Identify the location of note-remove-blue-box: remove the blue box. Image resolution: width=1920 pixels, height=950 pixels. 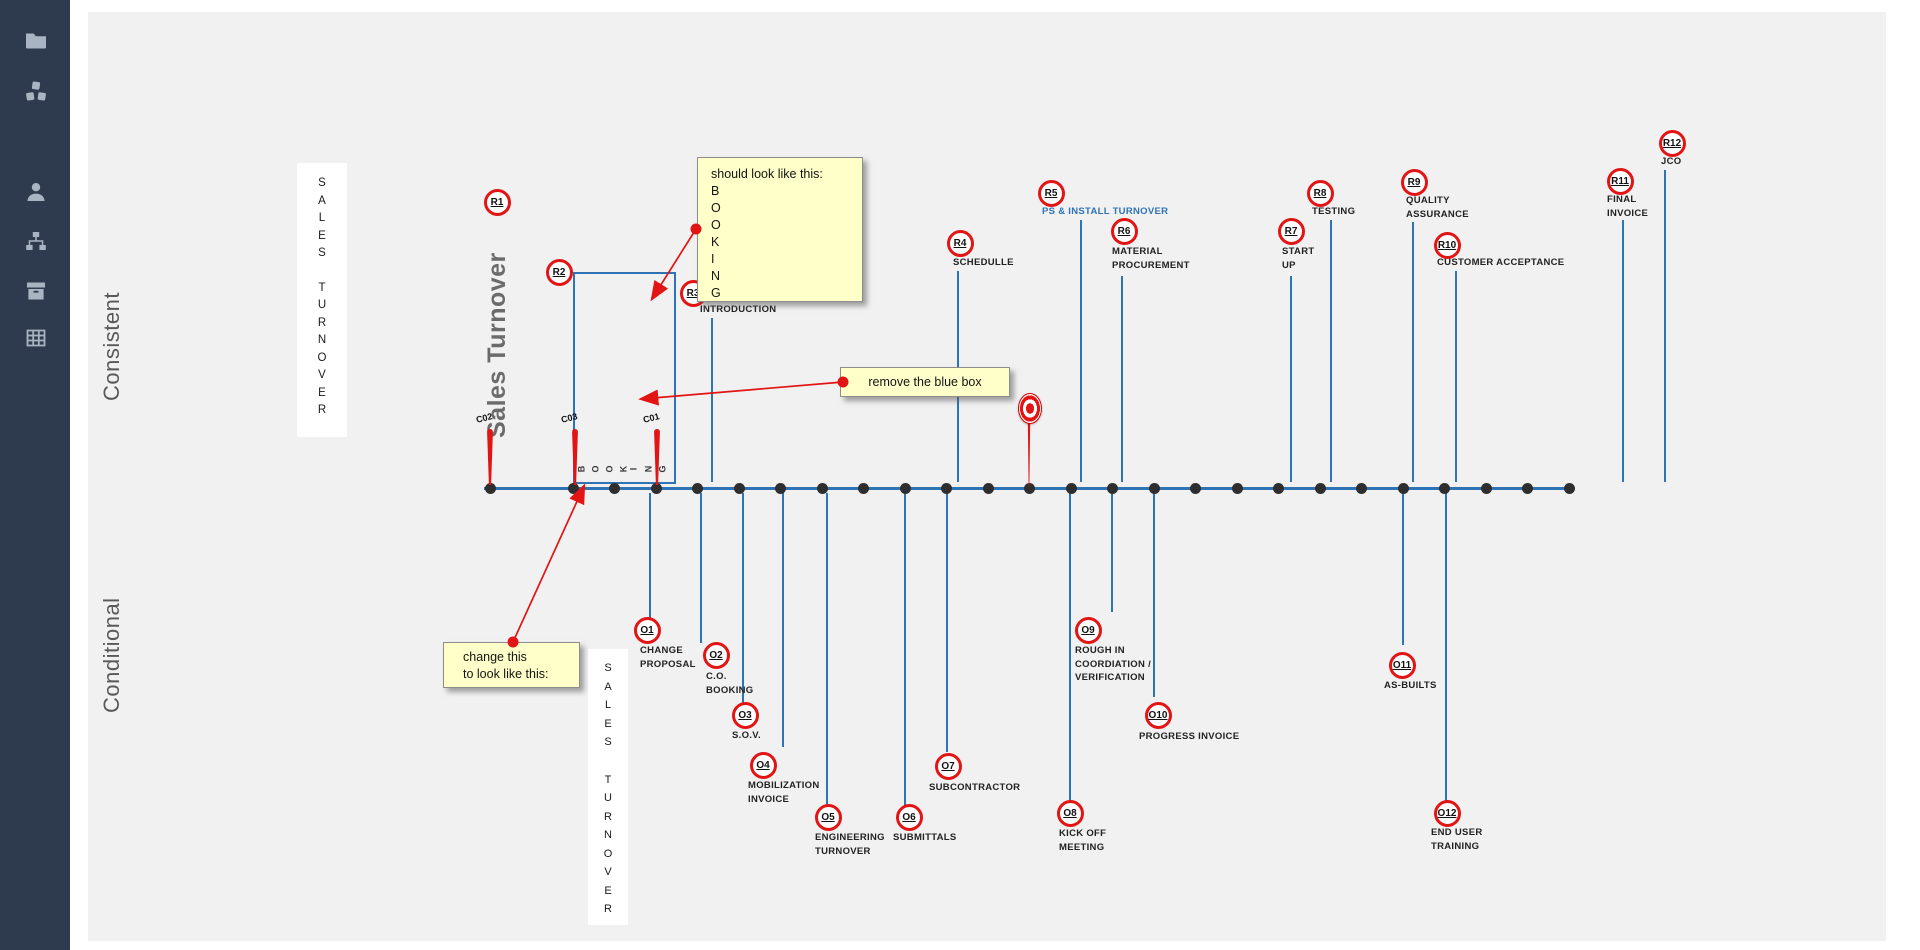
(925, 382).